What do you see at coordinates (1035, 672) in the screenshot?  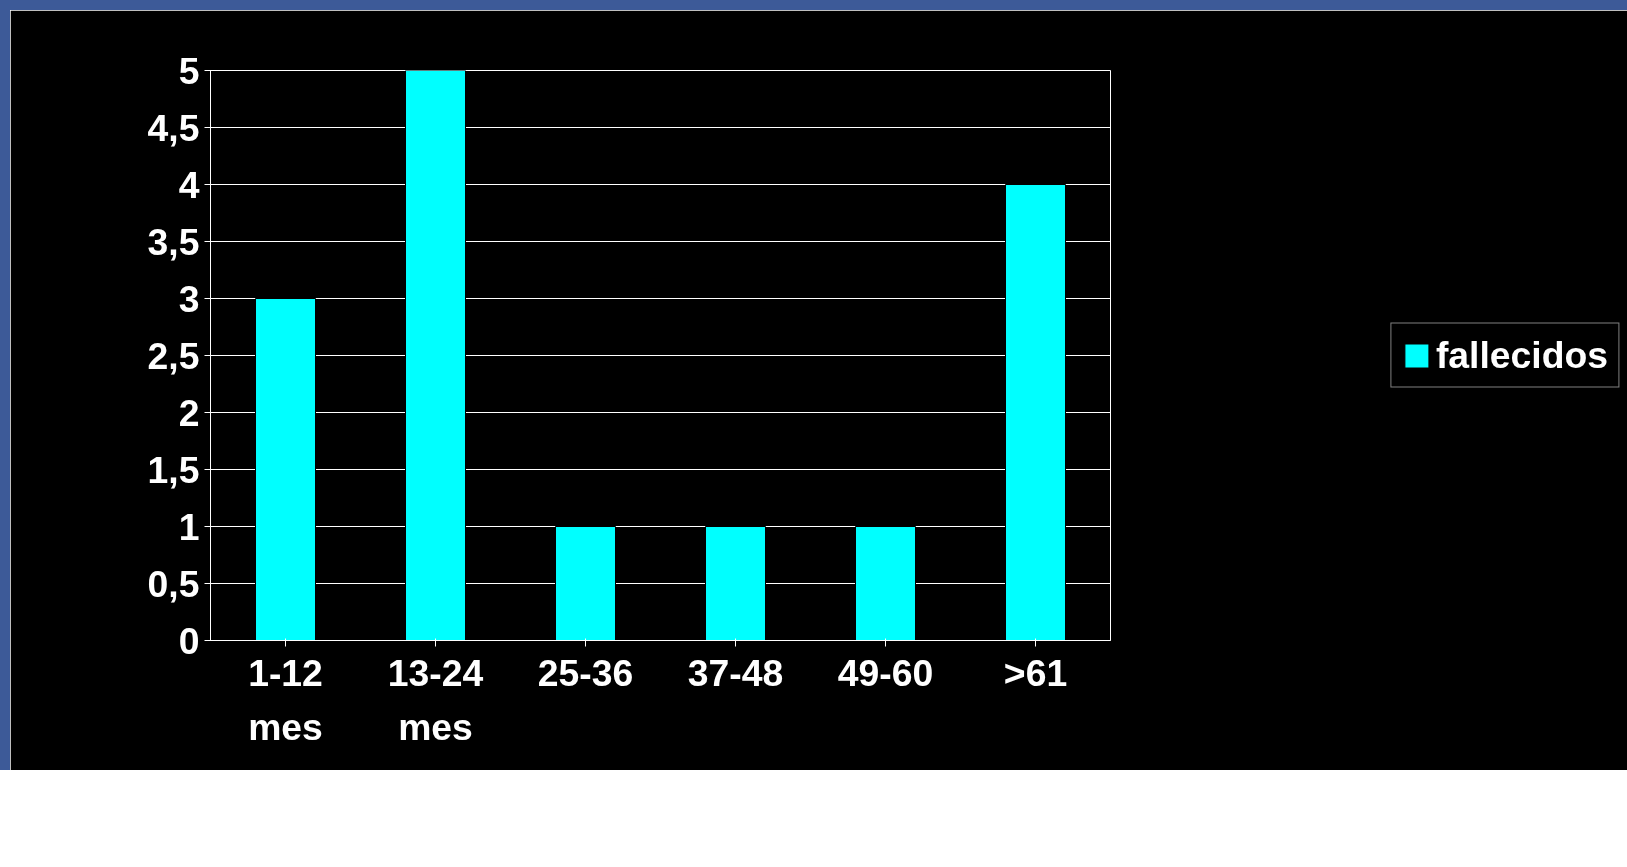 I see `x-tick-label: >61` at bounding box center [1035, 672].